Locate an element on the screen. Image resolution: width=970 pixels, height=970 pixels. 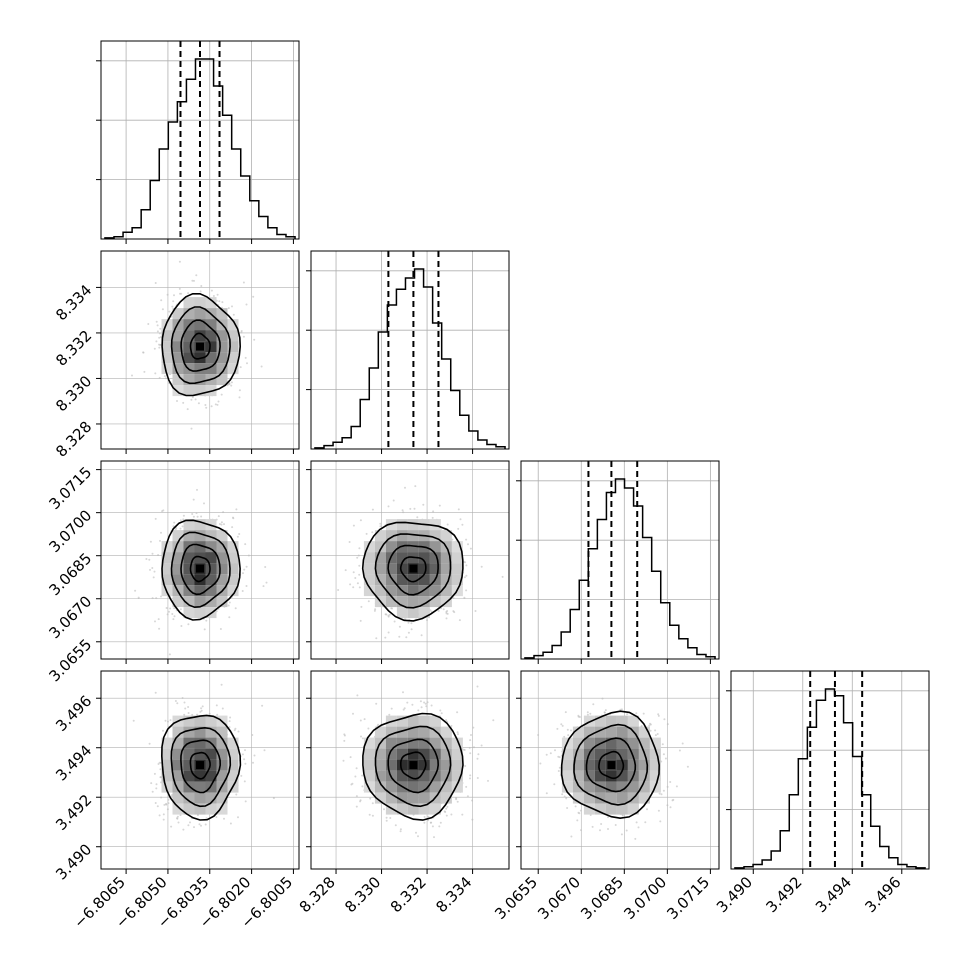
contour-0.5-sigma is located at coordinates (413, 765).